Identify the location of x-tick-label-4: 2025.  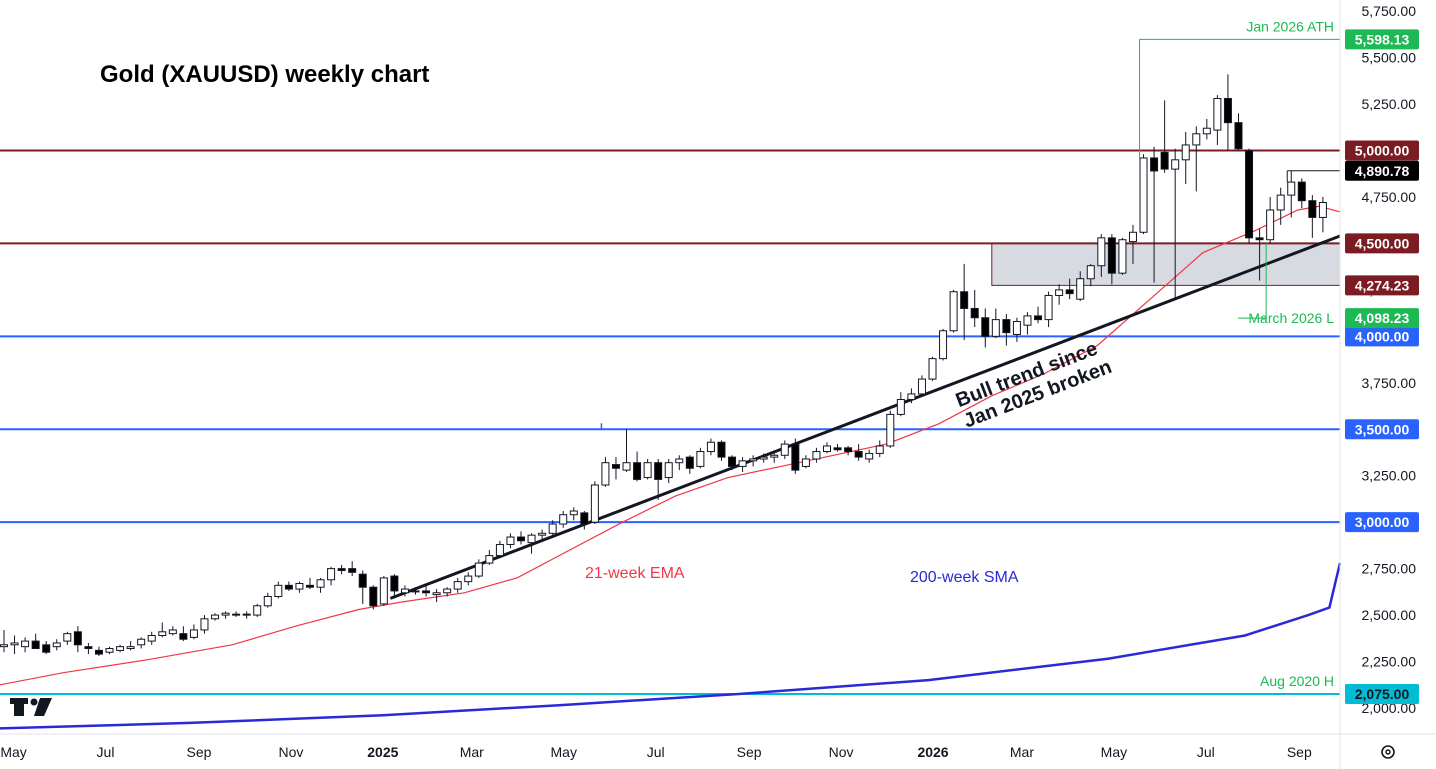
(382, 752).